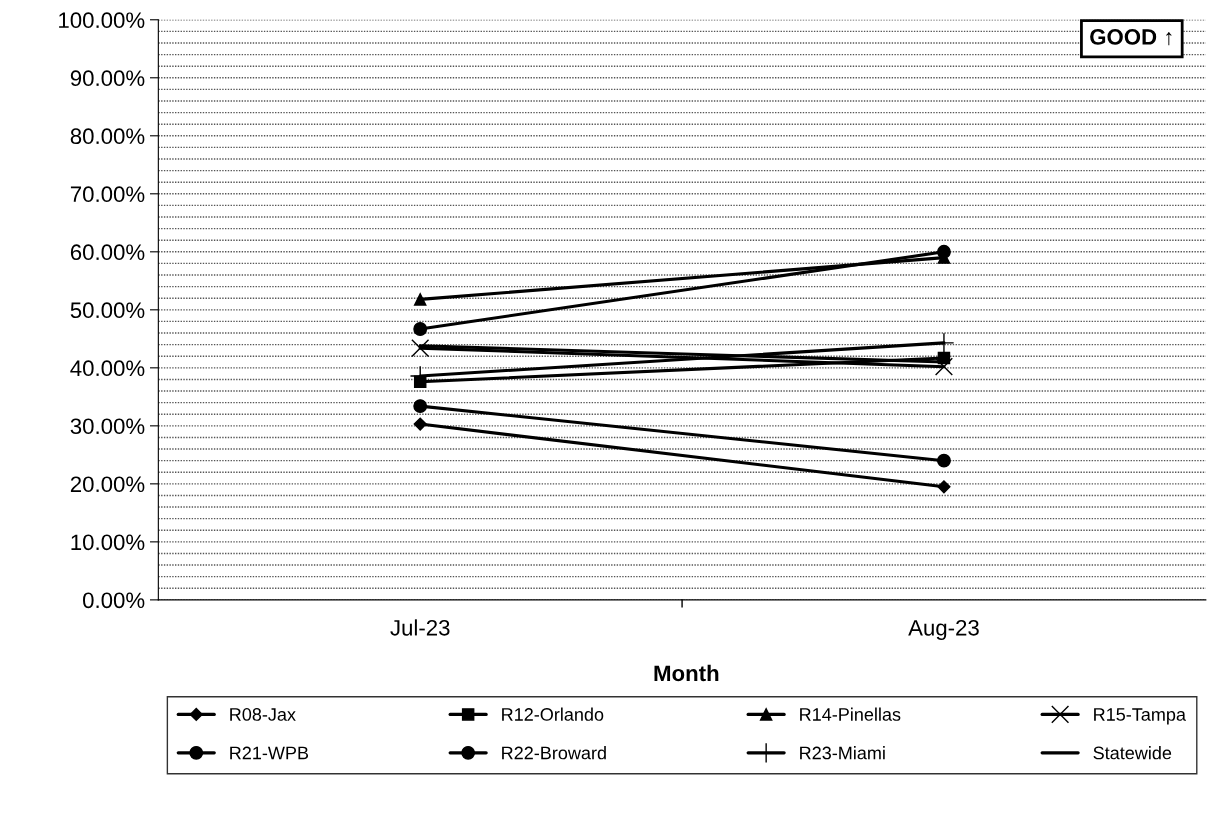 This screenshot has width=1218, height=824. Describe the element at coordinates (107, 310) in the screenshot. I see `y-tick-label: 50.00%` at that location.